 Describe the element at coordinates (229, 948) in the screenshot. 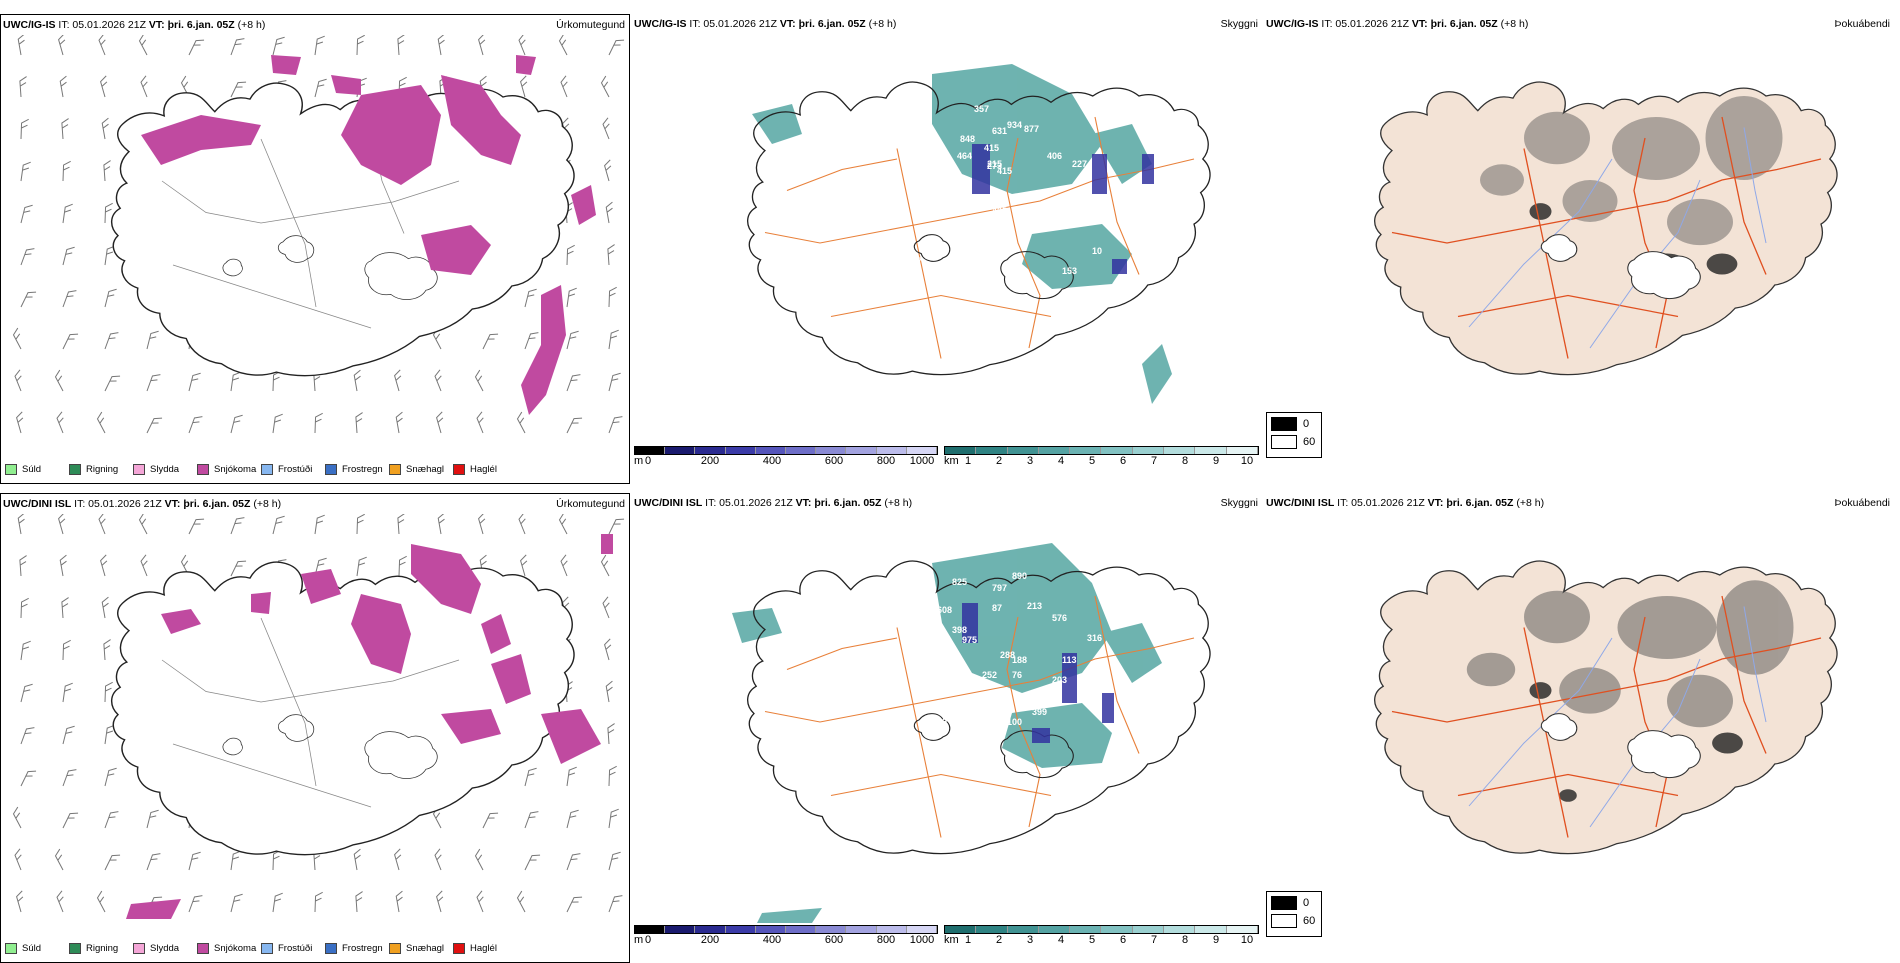

I see `legend-item: Snjókoma` at that location.